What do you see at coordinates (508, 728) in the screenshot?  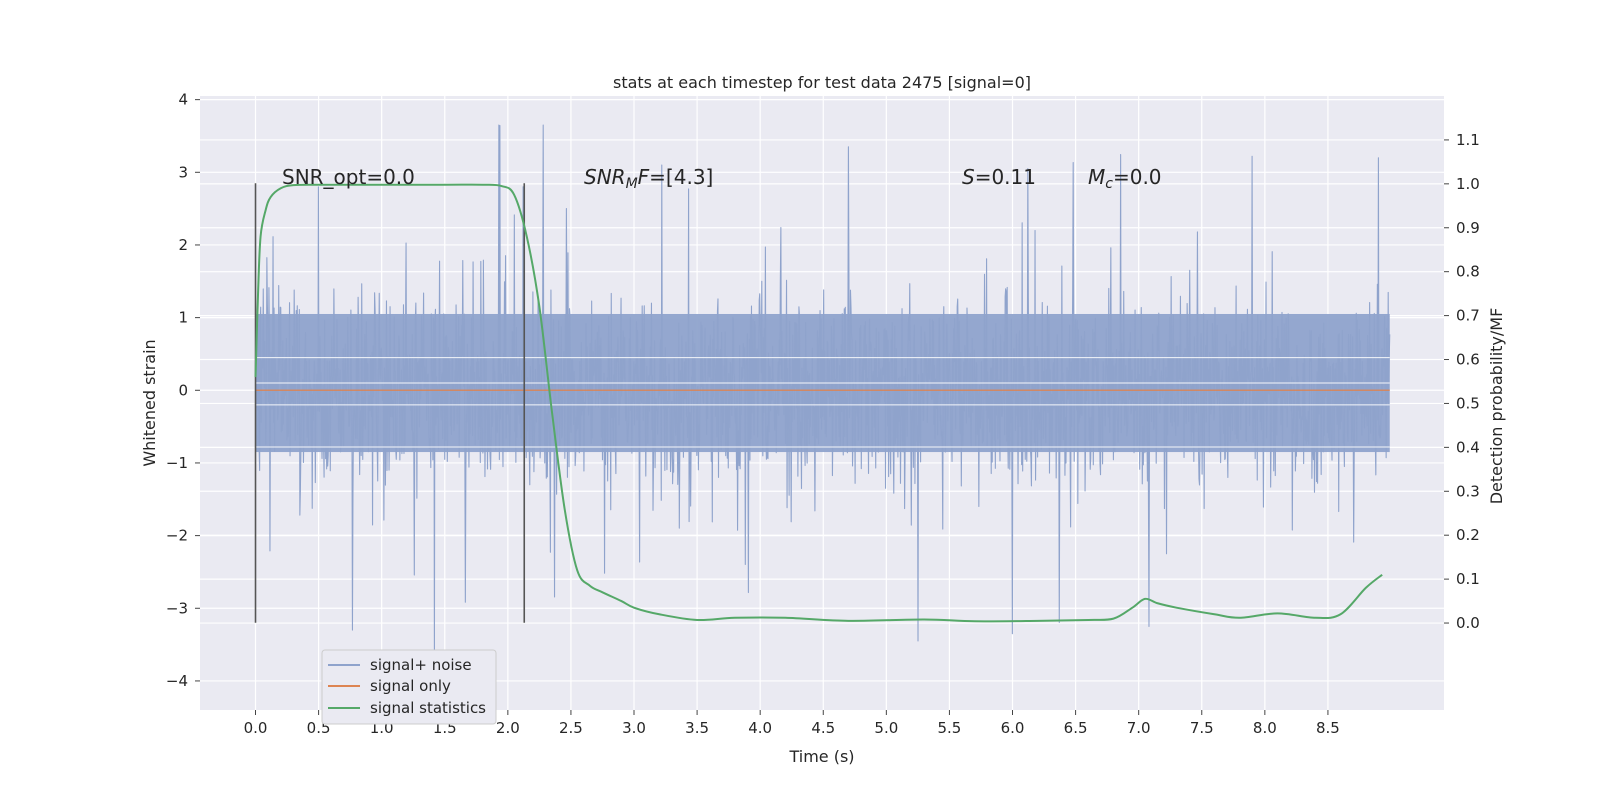 I see `x-tick-label: 2.0` at bounding box center [508, 728].